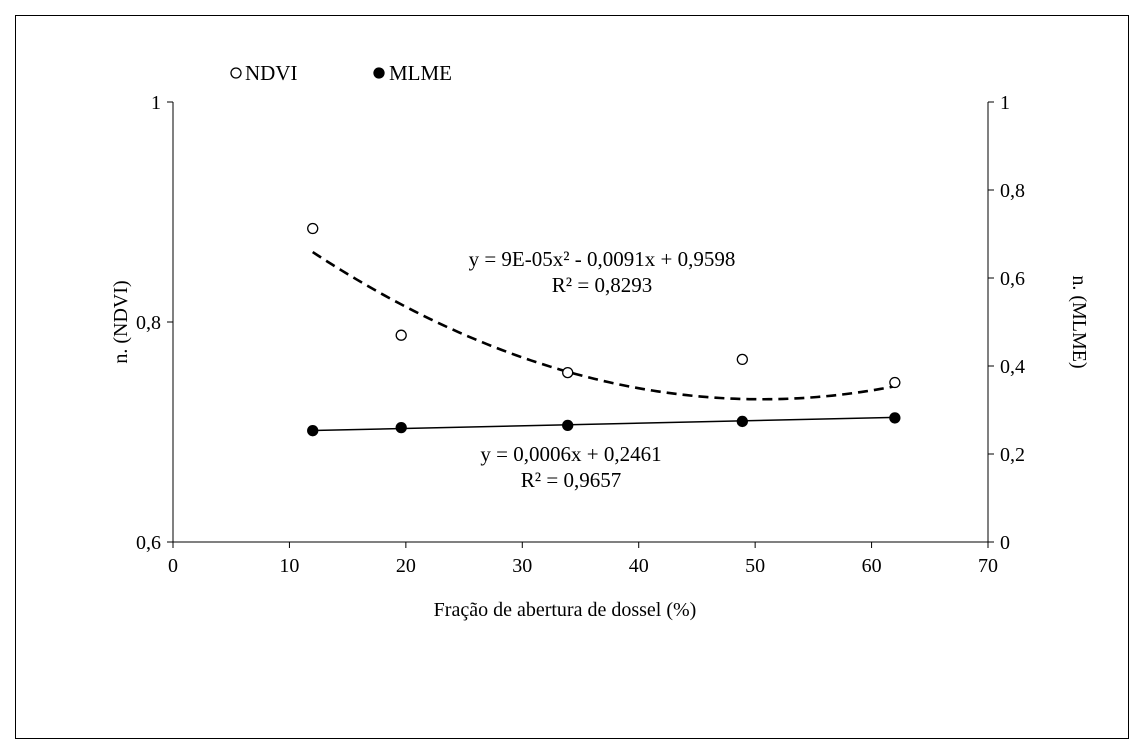 The image size is (1145, 751). What do you see at coordinates (570, 454) in the screenshot?
I see `mlme-equation: y = 0,0006x + 0,2461` at bounding box center [570, 454].